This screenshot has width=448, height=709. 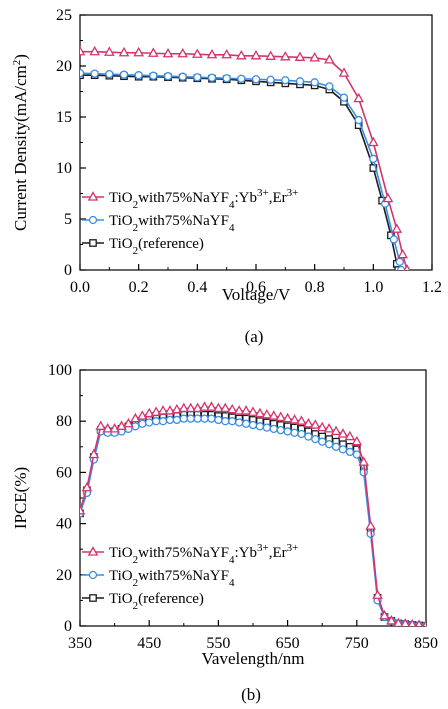 What do you see at coordinates (197, 287) in the screenshot?
I see `x-tick-label: 0.4` at bounding box center [197, 287].